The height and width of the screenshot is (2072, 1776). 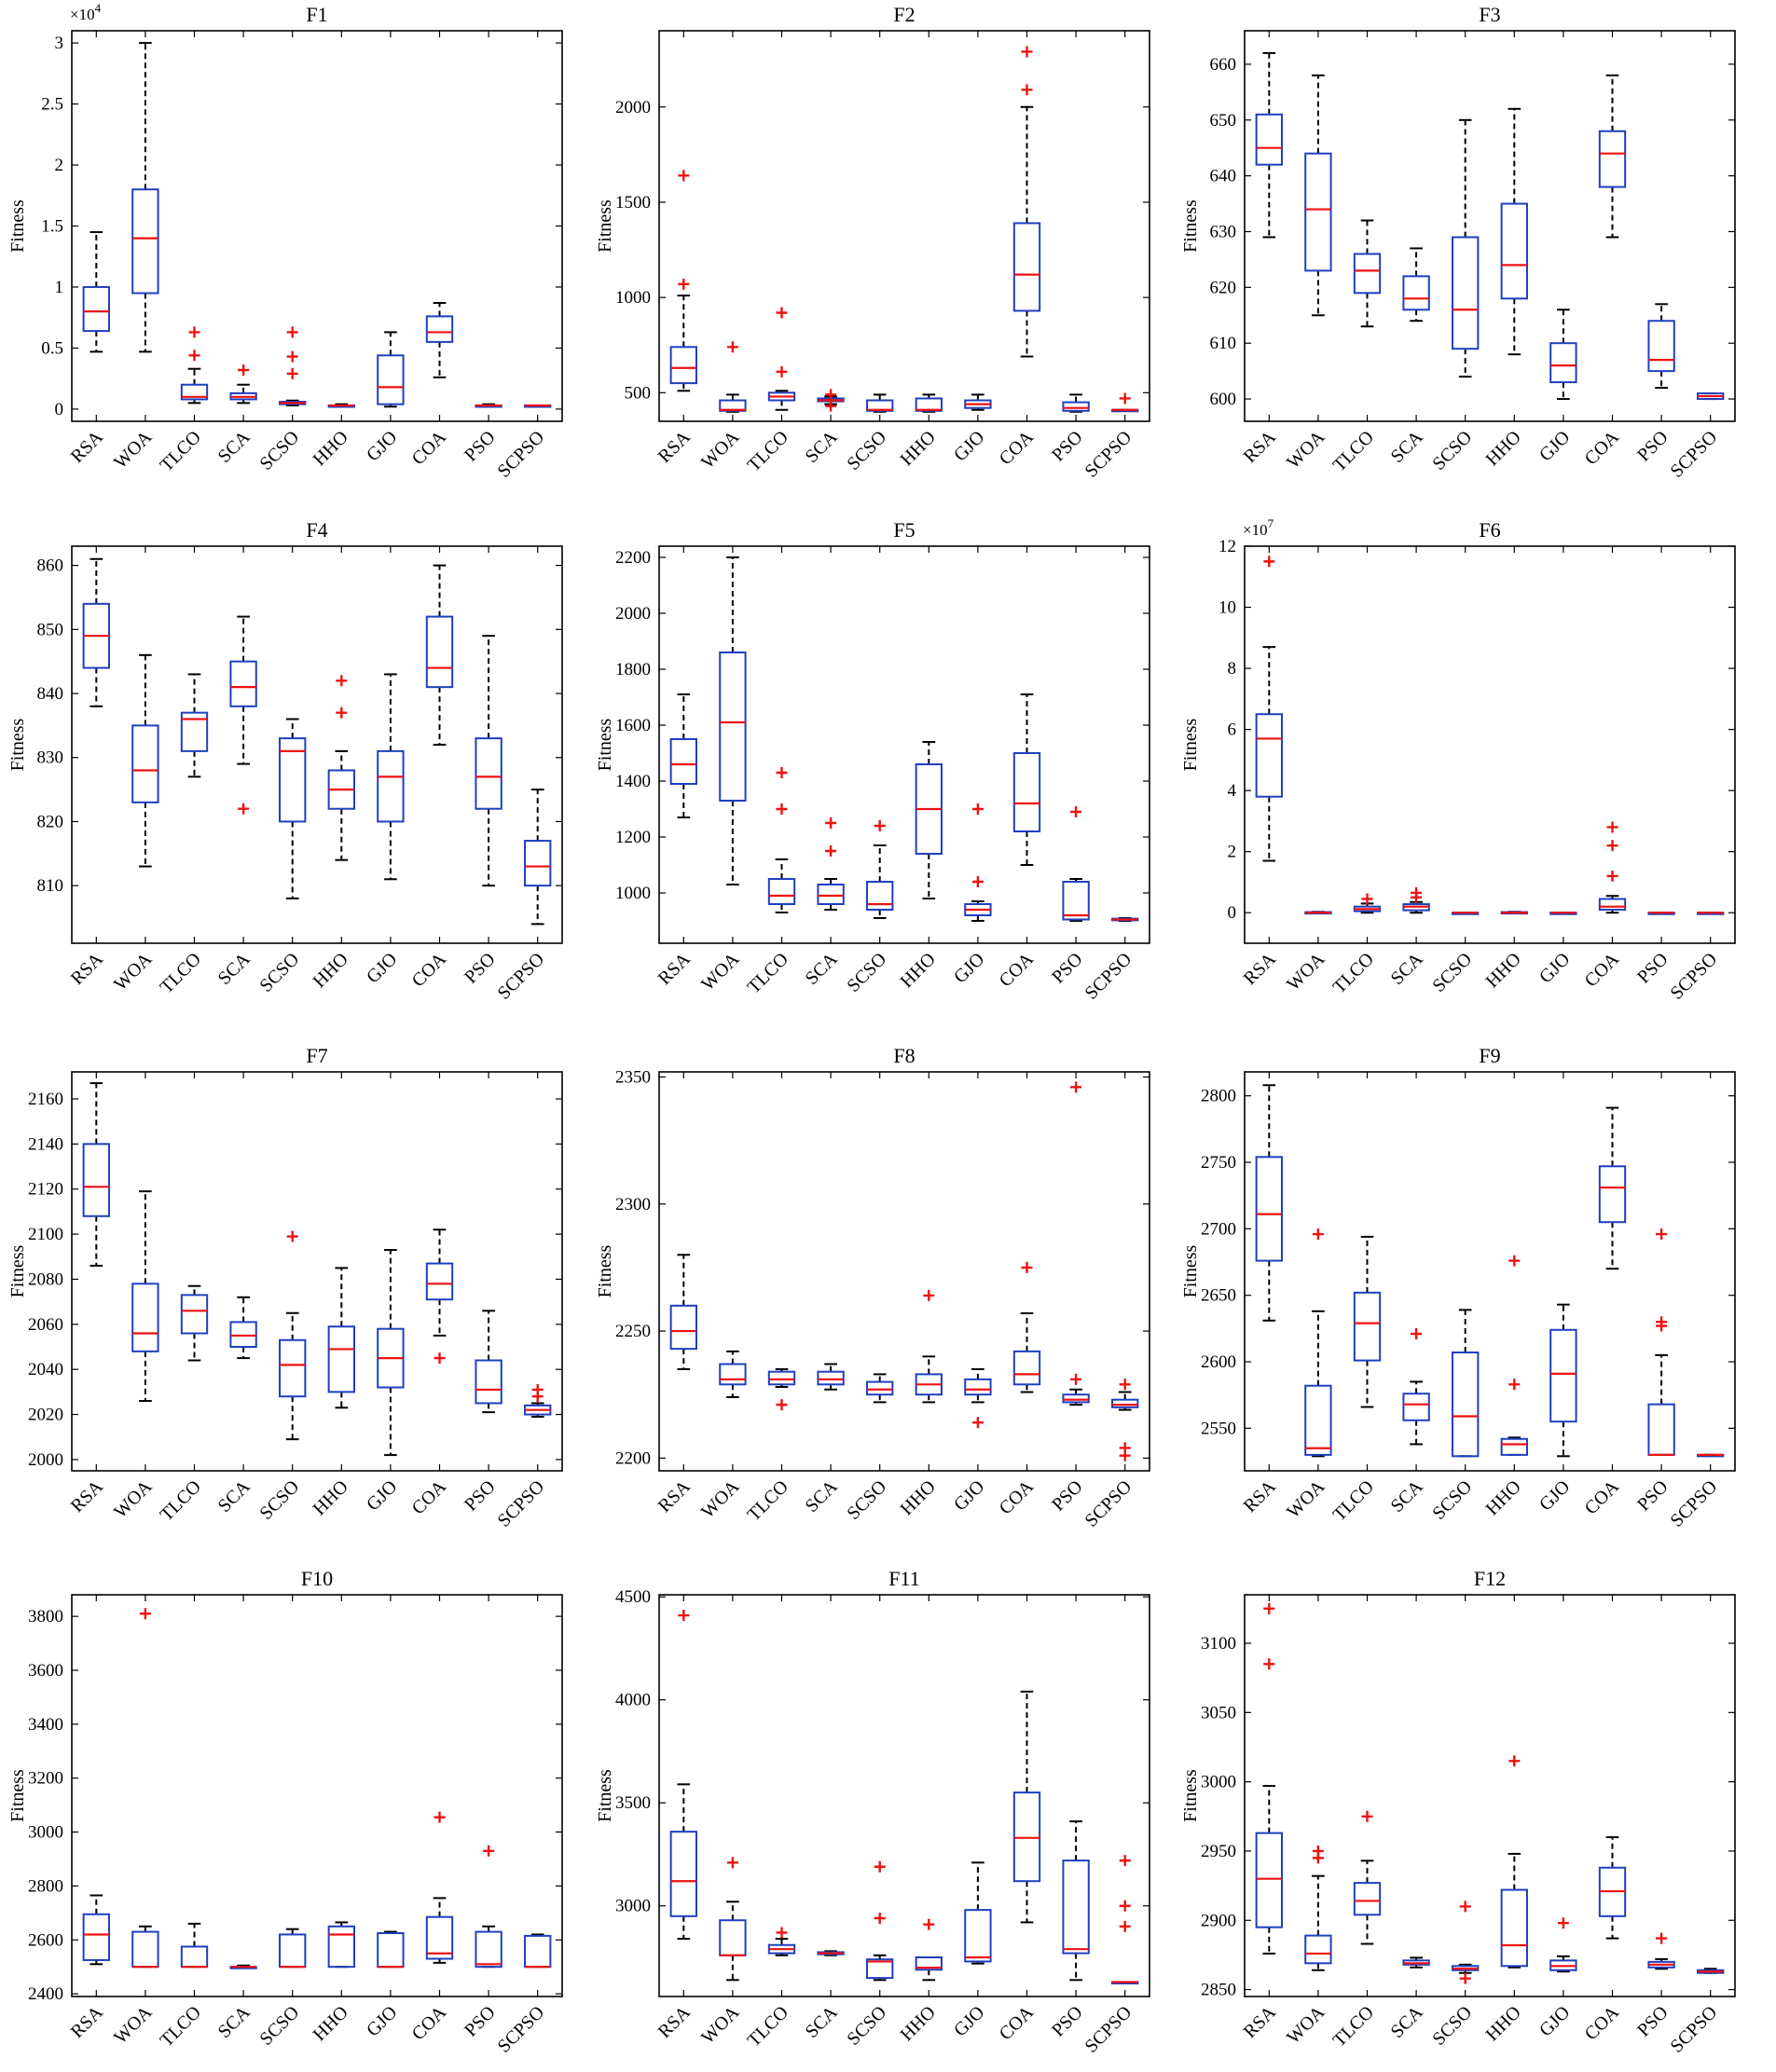 I want to click on y-tick-label: 1500, so click(x=633, y=203).